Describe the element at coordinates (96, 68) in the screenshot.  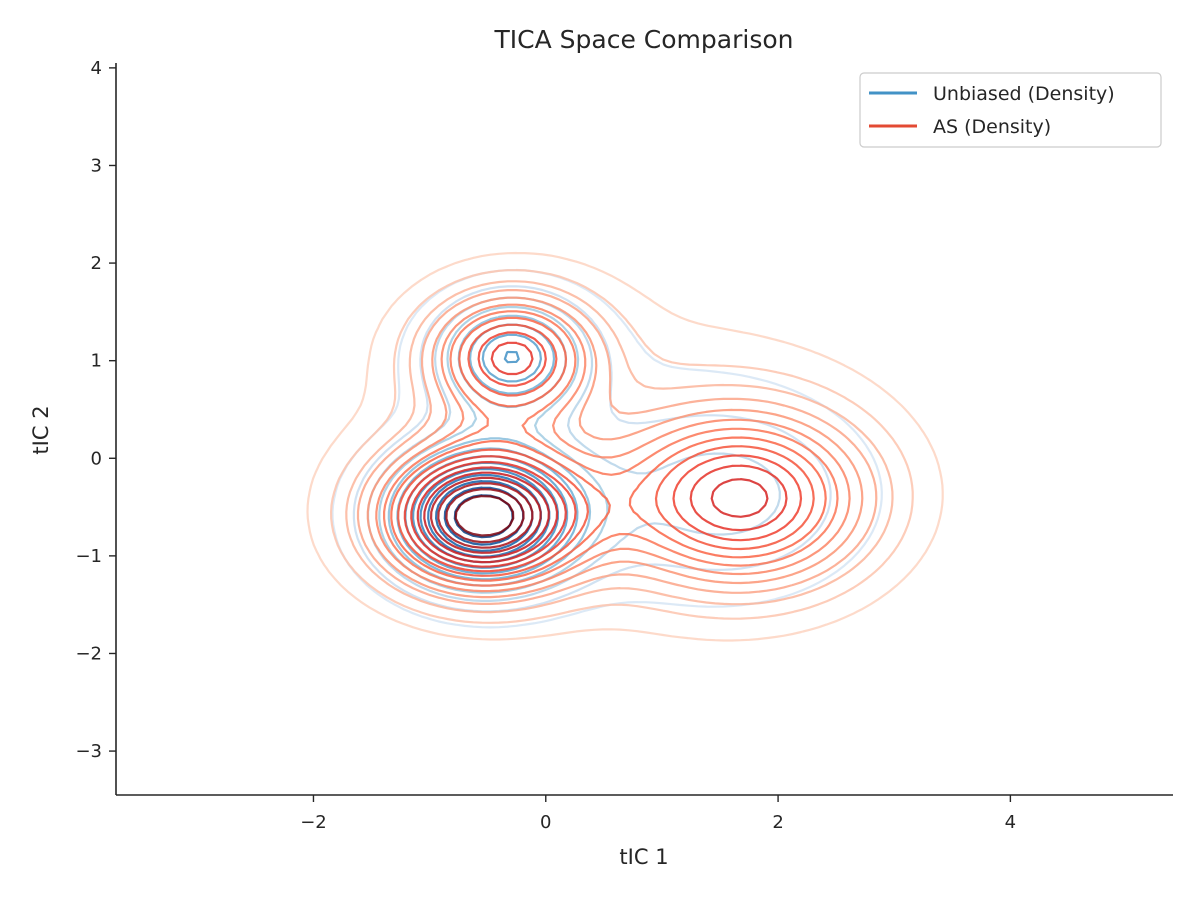
I see `y-tick-label: 4` at that location.